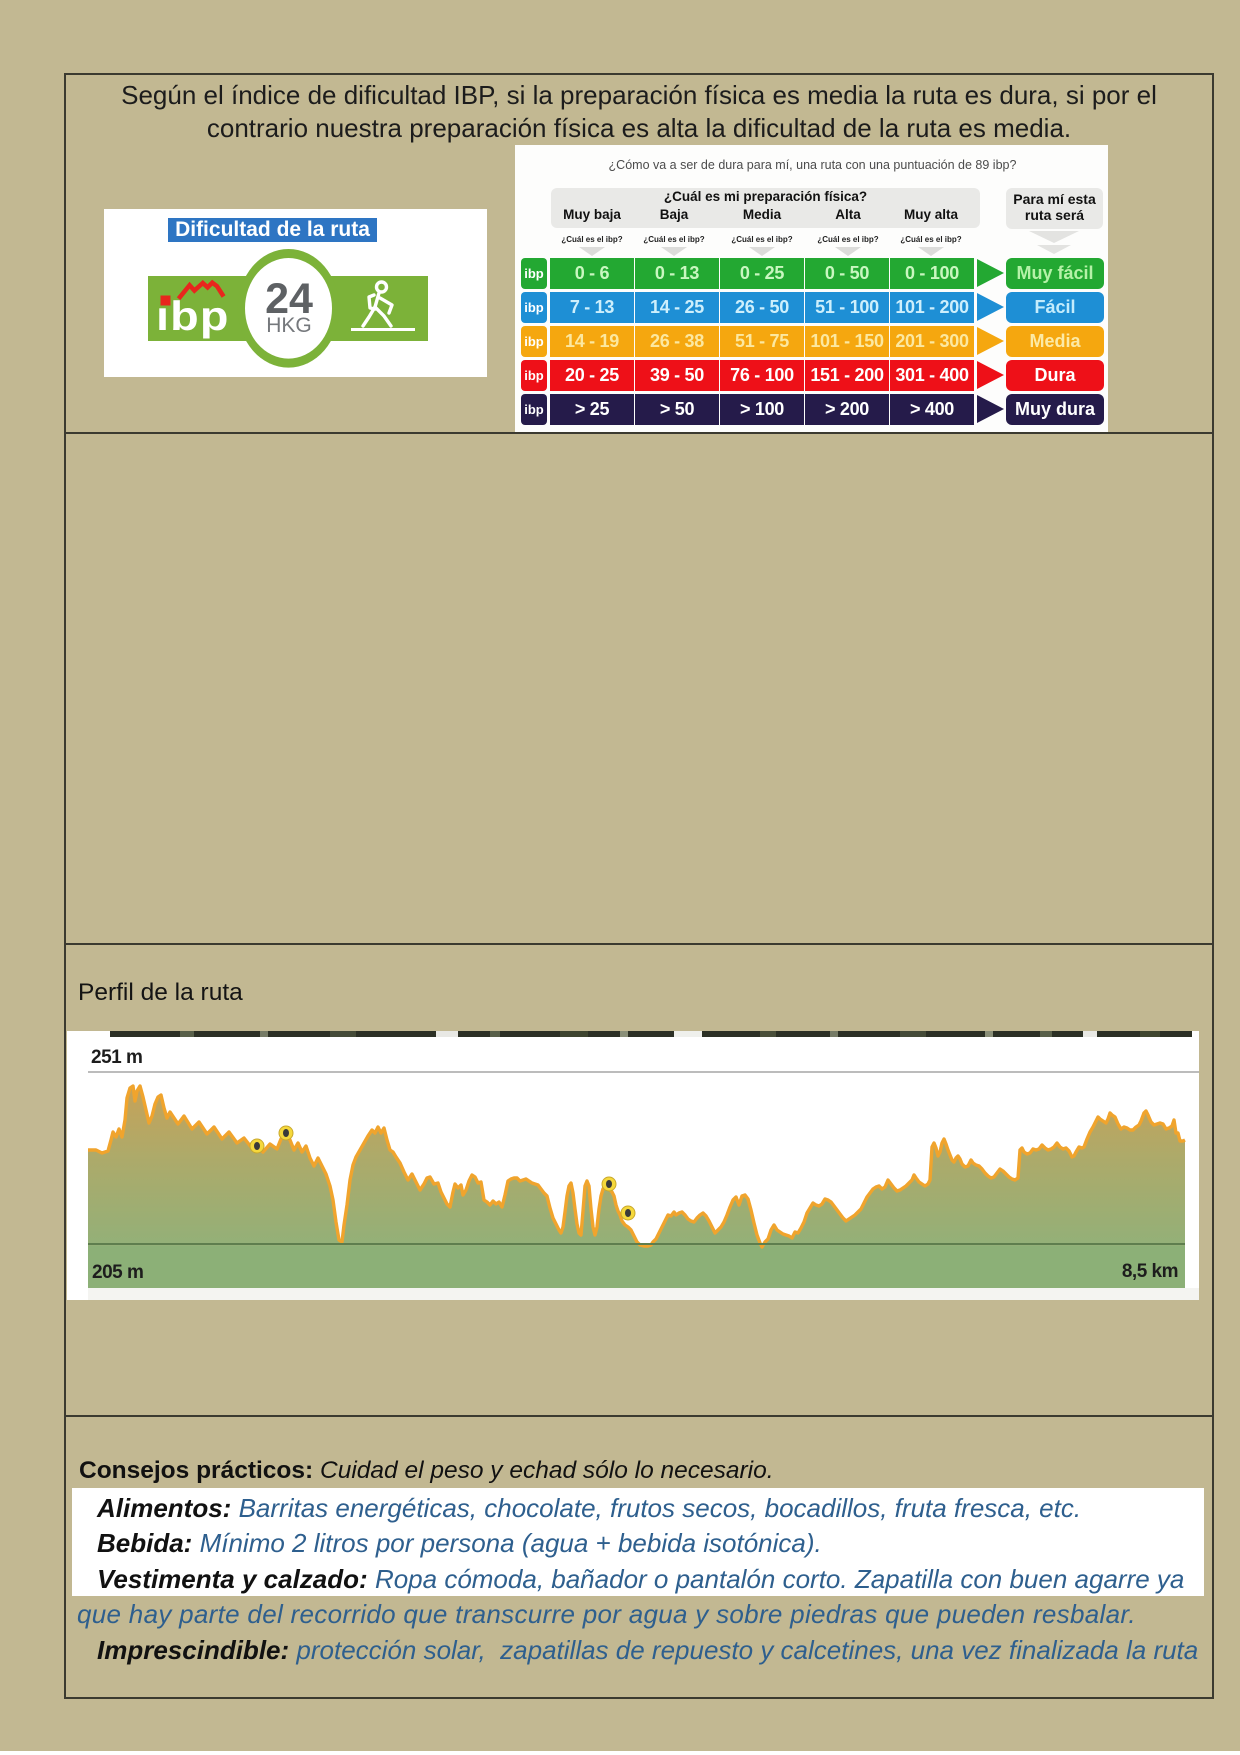 This screenshot has height=1755, width=1240. I want to click on svg-text: 205 m, so click(117, 1272).